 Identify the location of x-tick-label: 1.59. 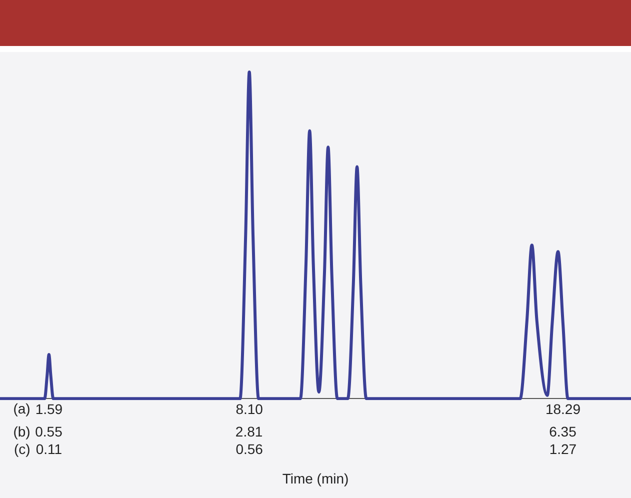
(49, 408).